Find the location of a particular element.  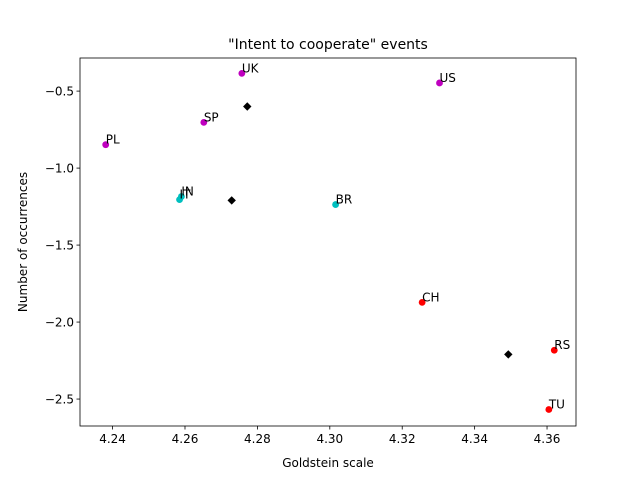

x-tick-label: 4.36 is located at coordinates (547, 439).